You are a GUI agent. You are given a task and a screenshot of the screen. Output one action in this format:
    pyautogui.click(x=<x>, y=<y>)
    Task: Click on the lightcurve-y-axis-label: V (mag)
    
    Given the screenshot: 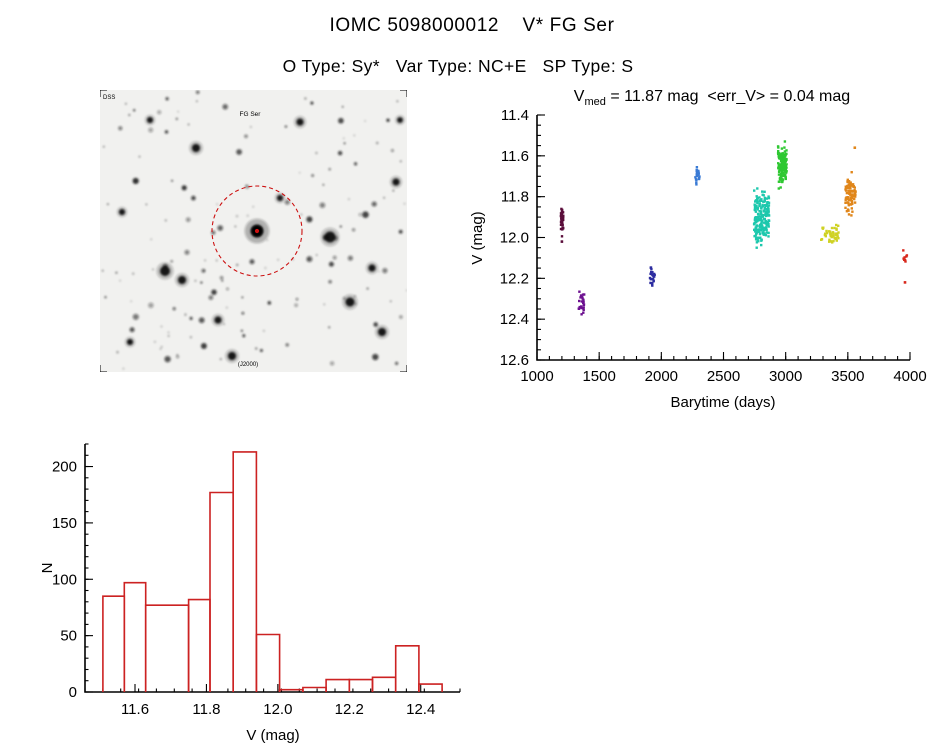 What is the action you would take?
    pyautogui.click(x=477, y=237)
    